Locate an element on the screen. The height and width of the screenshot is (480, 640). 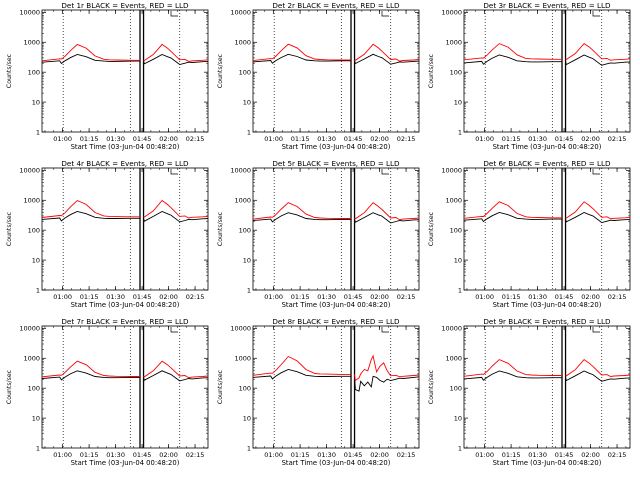
panel-title: Det 1r BLACK = Events, RED = LLD is located at coordinates (125, 5).